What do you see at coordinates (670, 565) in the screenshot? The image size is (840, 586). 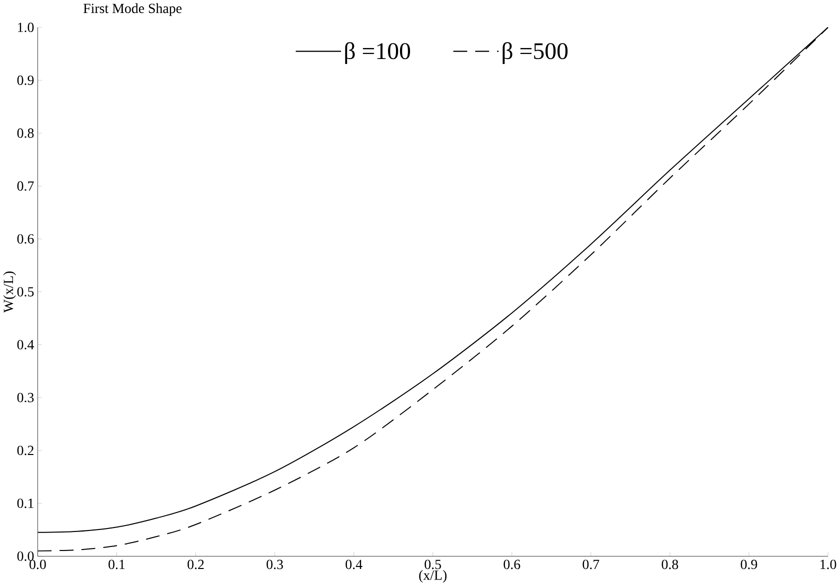 I see `x-tick-label: 0.8` at bounding box center [670, 565].